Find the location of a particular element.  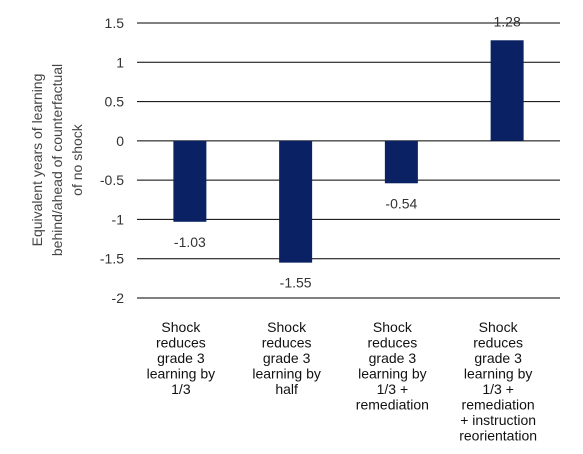

category-label: Shock reduces grade 3 learning by 1/3 is located at coordinates (181, 358).